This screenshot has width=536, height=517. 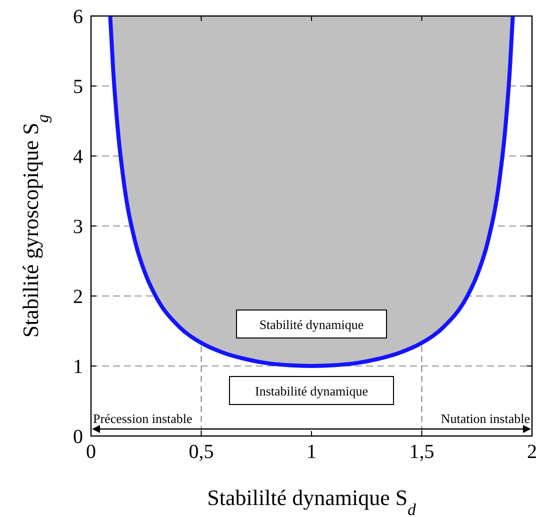 I want to click on x-tick-label: 1,5, so click(x=421, y=452).